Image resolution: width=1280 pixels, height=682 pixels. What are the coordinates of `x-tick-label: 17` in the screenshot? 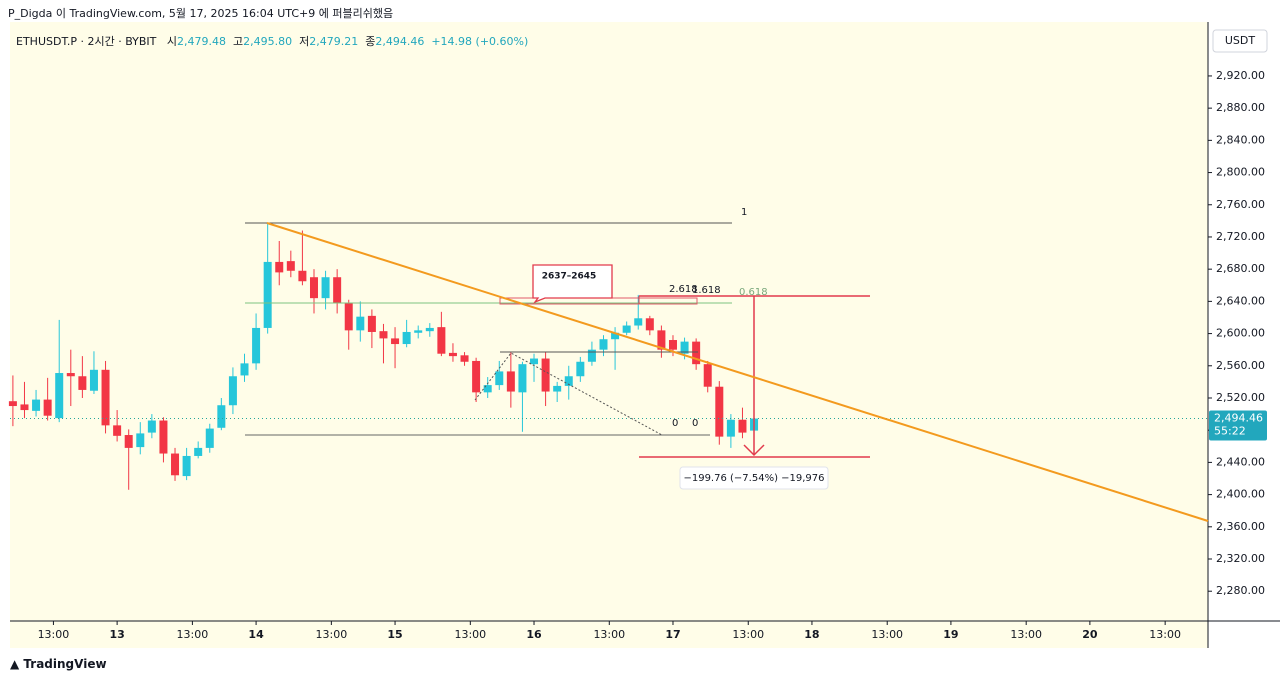 It's located at (672, 634).